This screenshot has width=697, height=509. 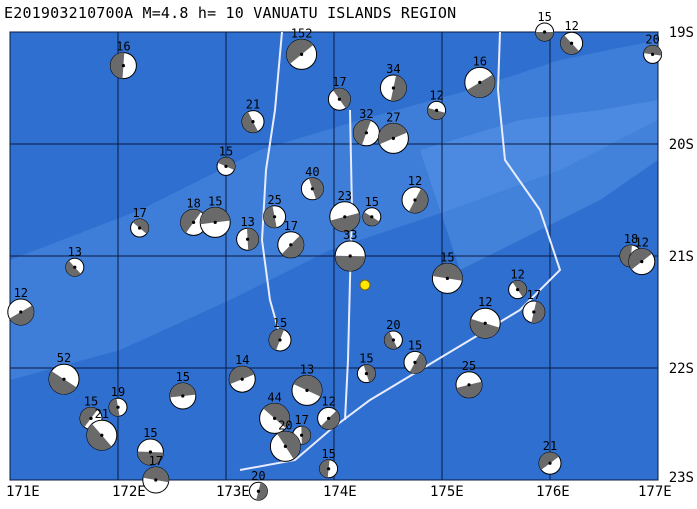 I want to click on lat-label: 19S, so click(x=681, y=33).